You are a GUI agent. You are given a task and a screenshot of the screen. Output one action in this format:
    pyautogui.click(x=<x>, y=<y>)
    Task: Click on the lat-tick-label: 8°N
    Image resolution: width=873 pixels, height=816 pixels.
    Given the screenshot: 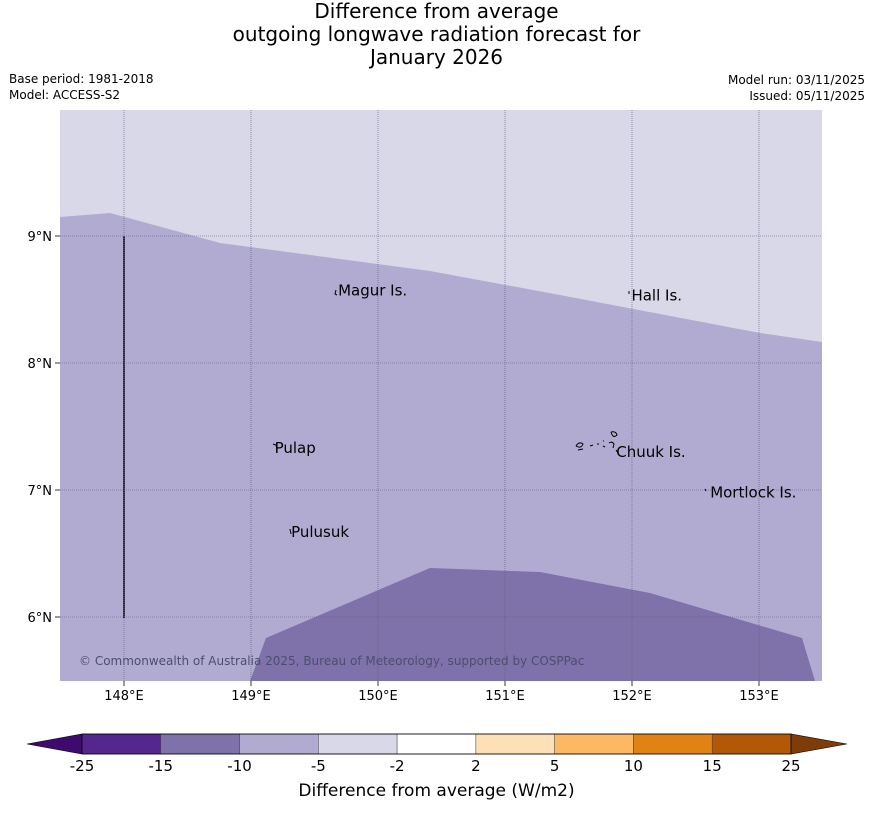 What is the action you would take?
    pyautogui.click(x=40, y=364)
    